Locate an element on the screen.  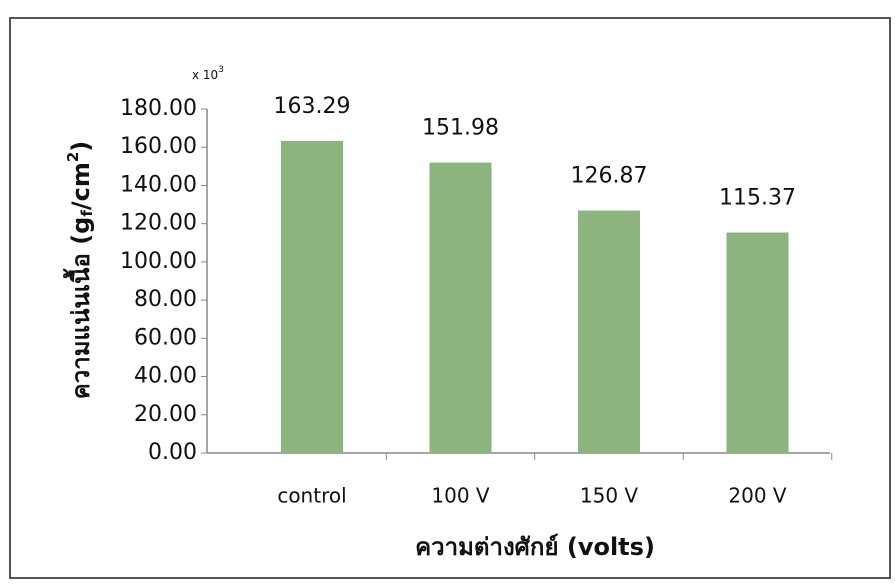
y-tick-label: 120.00 is located at coordinates (158, 223).